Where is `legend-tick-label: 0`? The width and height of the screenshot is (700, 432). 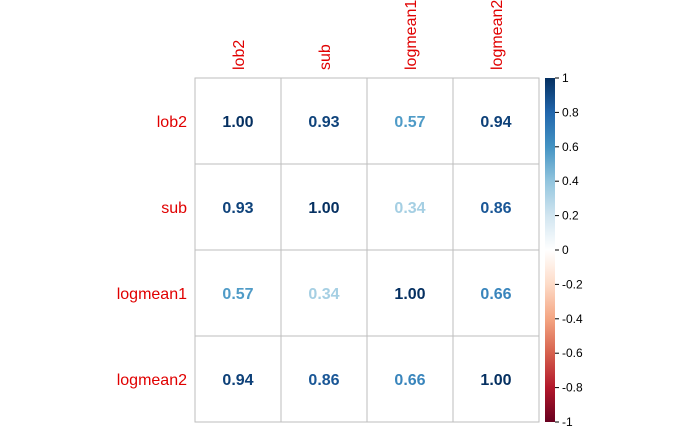
legend-tick-label: 0 is located at coordinates (565, 250).